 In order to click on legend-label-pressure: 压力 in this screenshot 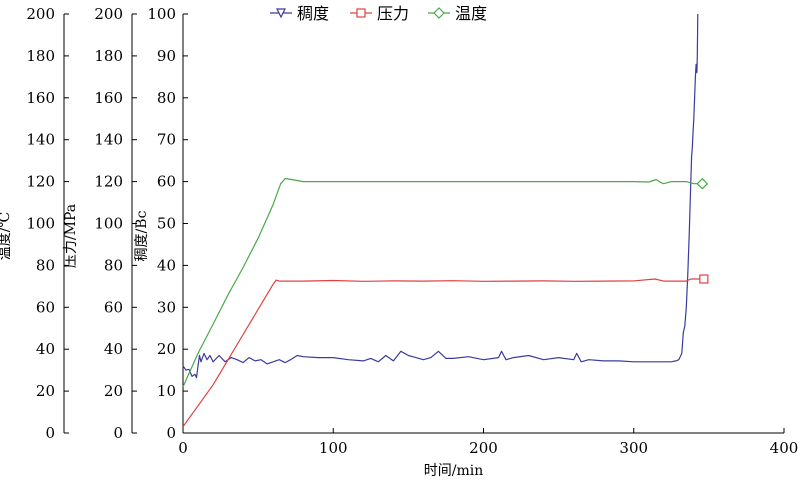, I will do `click(393, 13)`.